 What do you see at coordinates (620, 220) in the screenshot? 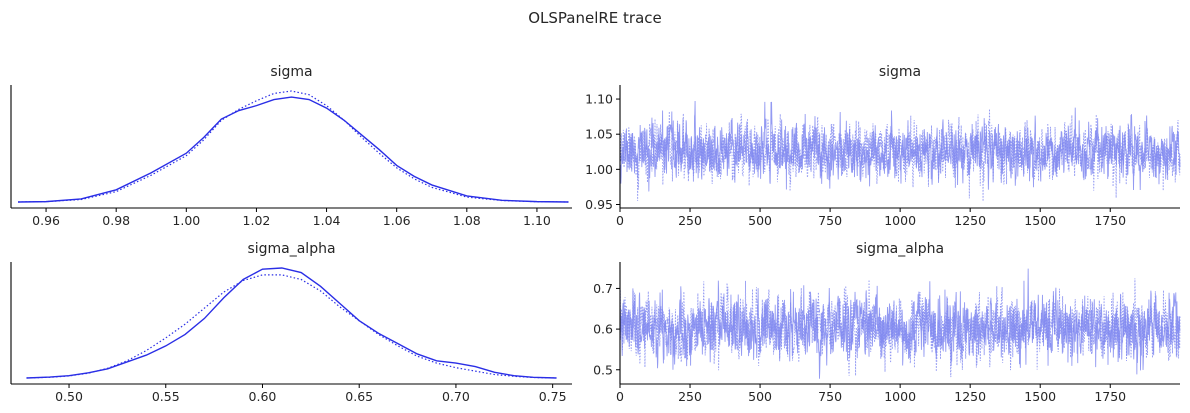
I see `sigma-trace-xtick-label: 0` at bounding box center [620, 220].